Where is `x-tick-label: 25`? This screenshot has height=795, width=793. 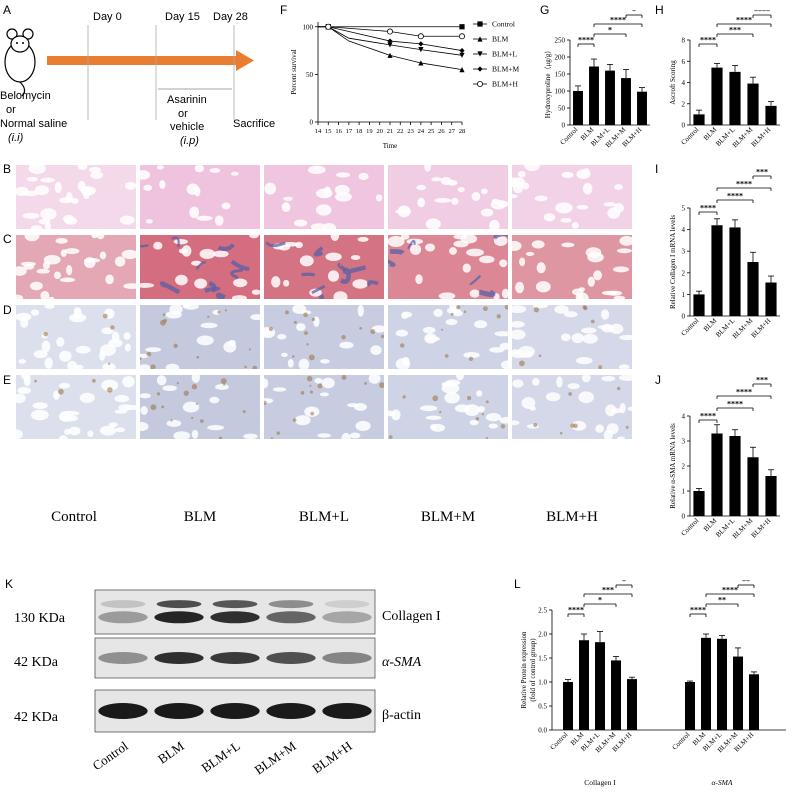
x-tick-label: 25 is located at coordinates (431, 131).